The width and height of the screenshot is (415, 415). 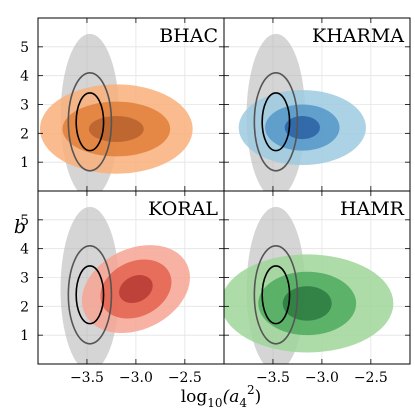 What do you see at coordinates (194, 397) in the screenshot?
I see `x-axis-label-log: log` at bounding box center [194, 397].